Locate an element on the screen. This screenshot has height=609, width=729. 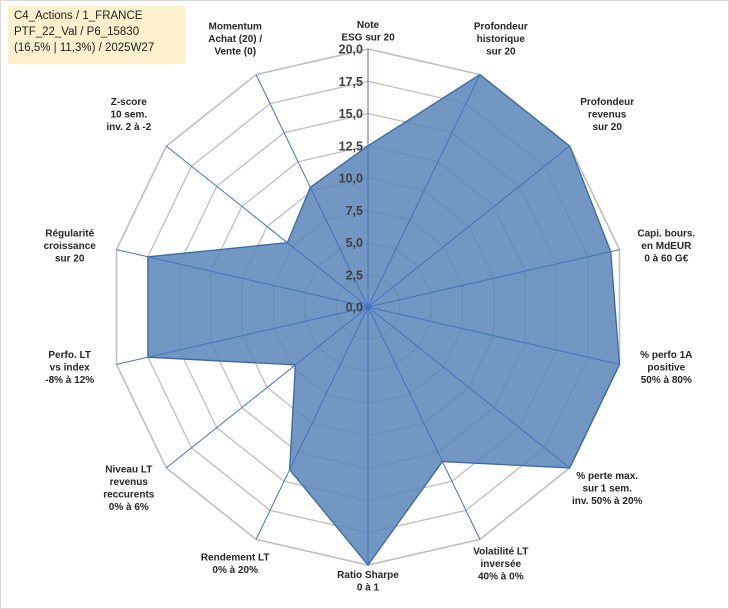
axis-label-line: ESG sur 20 is located at coordinates (368, 38).